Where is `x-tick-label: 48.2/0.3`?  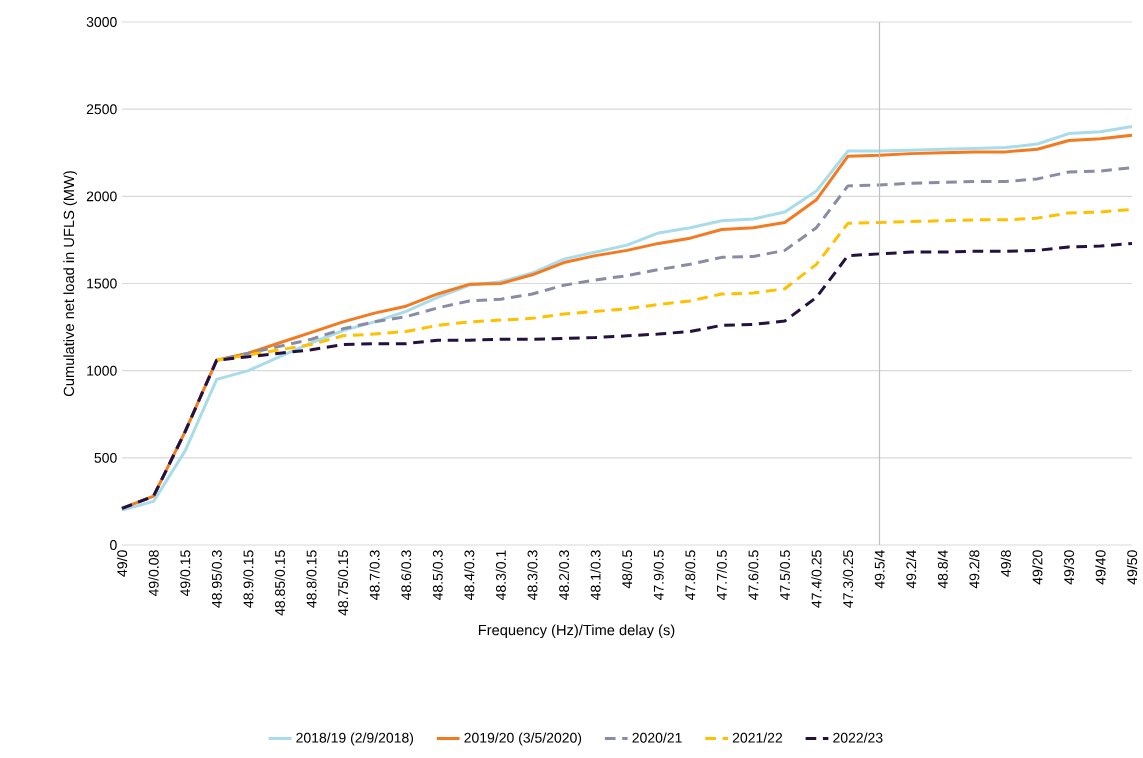 x-tick-label: 48.2/0.3 is located at coordinates (564, 575).